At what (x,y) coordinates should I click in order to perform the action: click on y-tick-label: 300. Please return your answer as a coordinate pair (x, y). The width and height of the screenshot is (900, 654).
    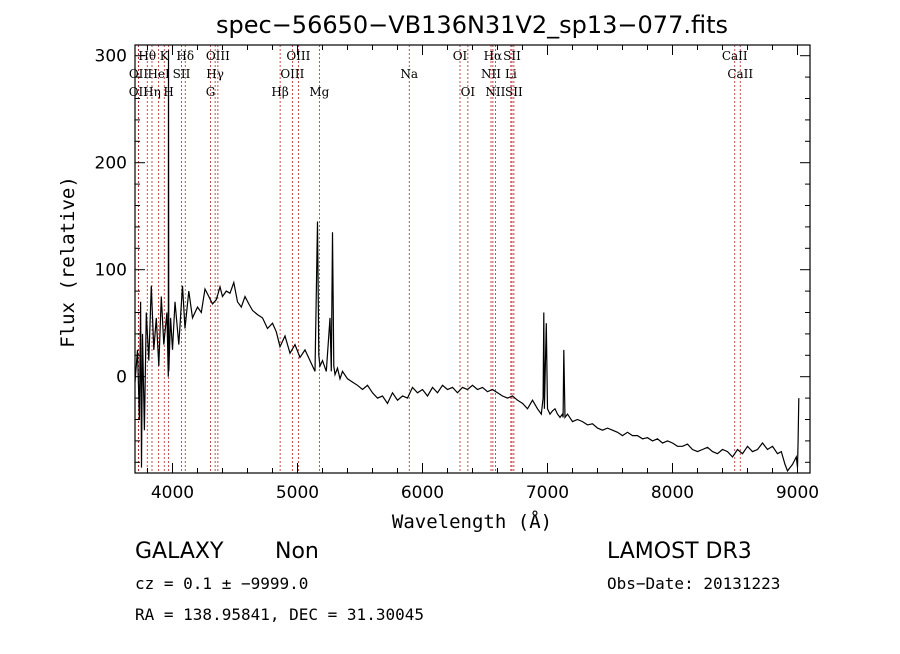
    Looking at the image, I should click on (111, 57).